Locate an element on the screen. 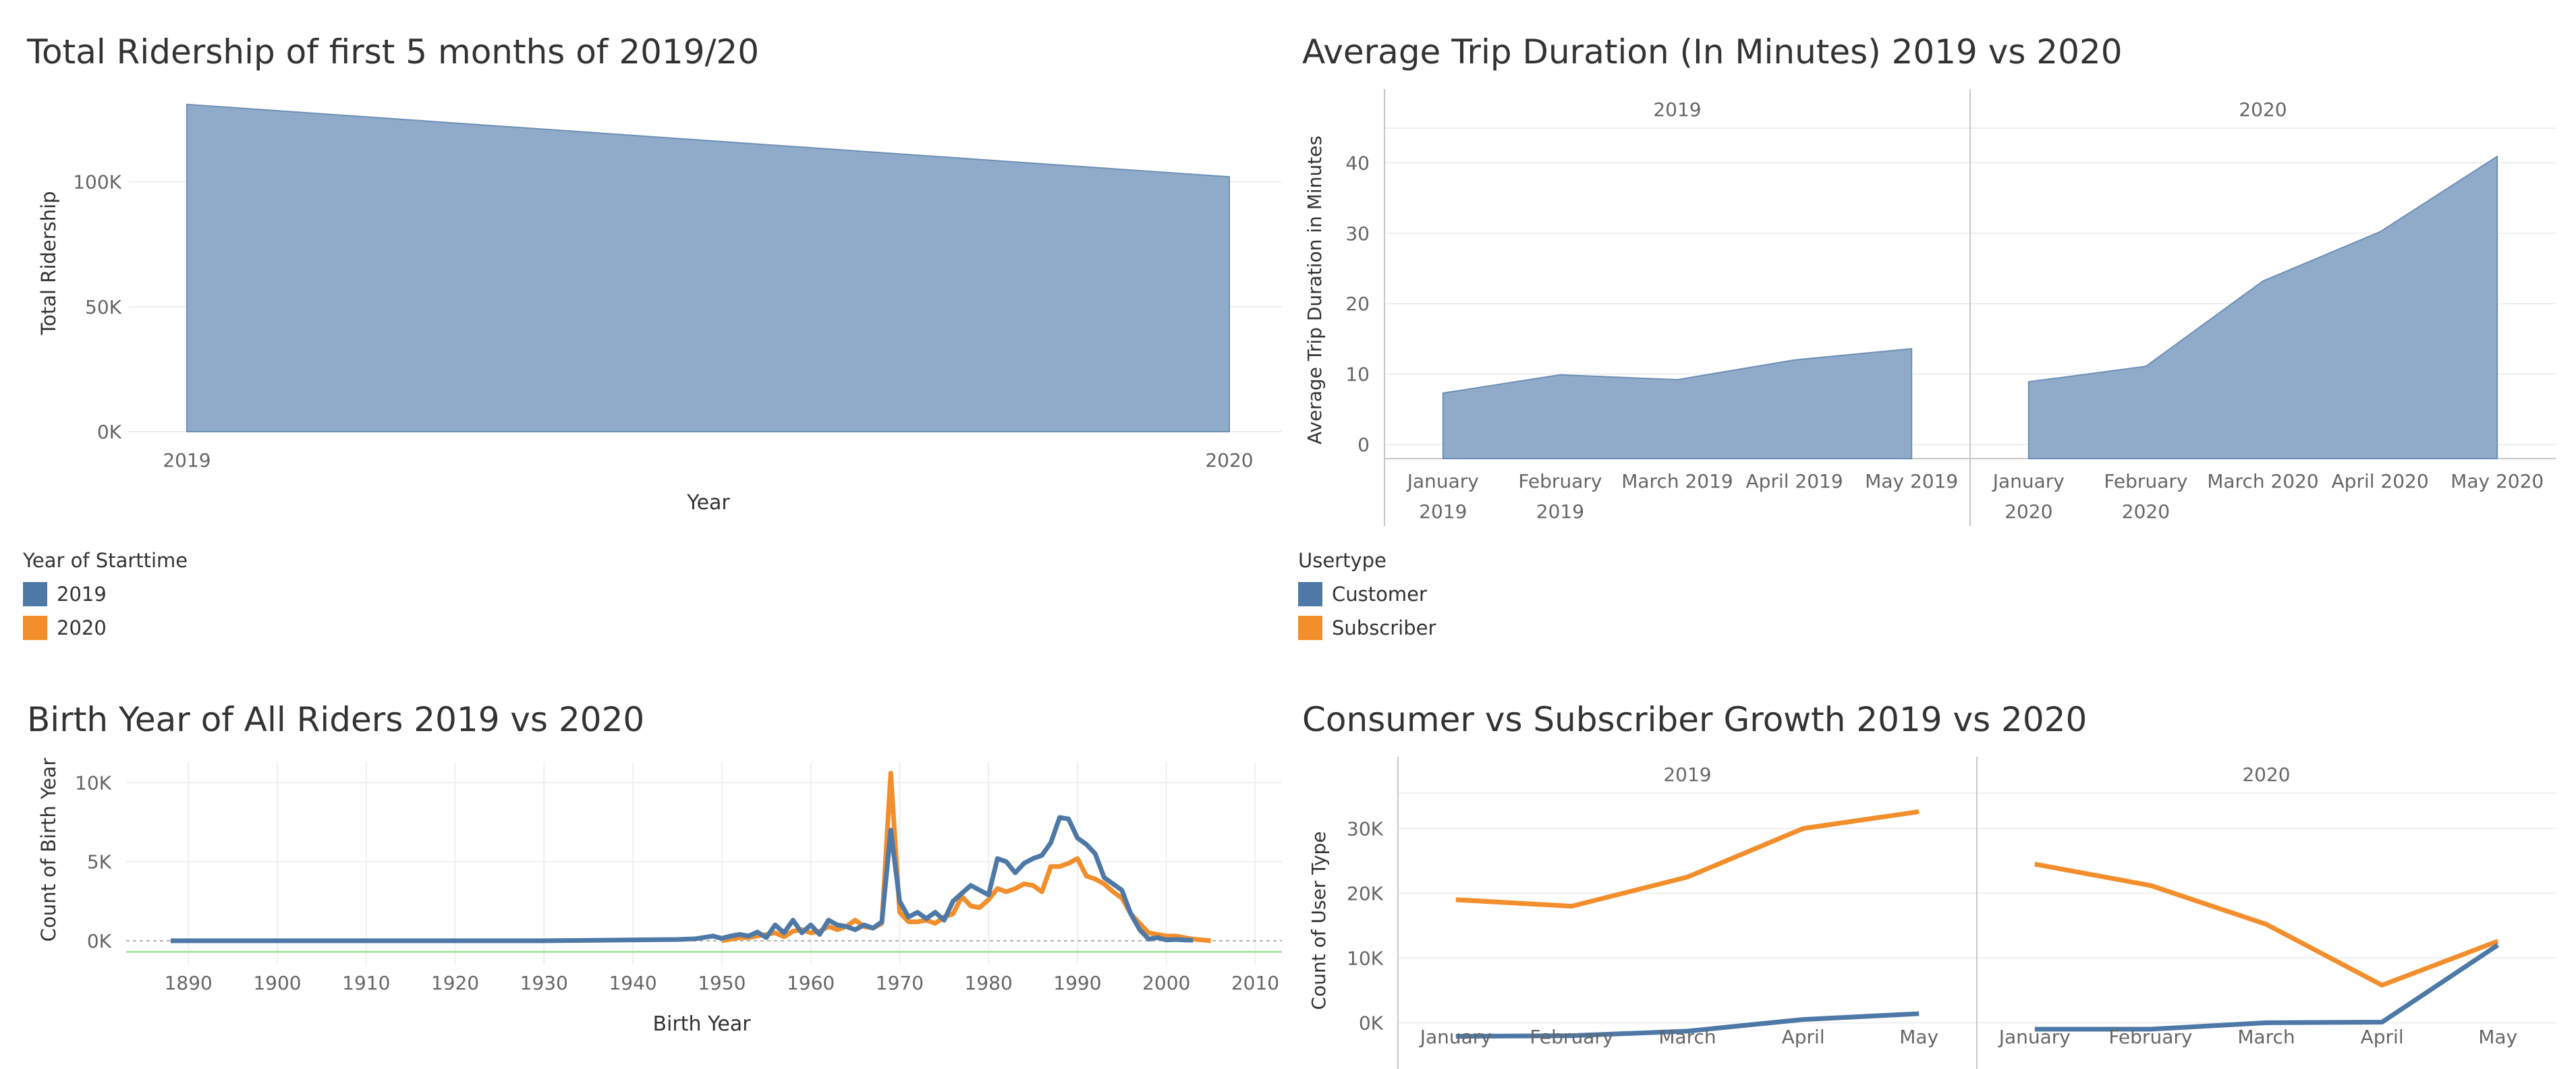 This screenshot has width=2576, height=1069. x-tick-label: 1980 is located at coordinates (989, 983).